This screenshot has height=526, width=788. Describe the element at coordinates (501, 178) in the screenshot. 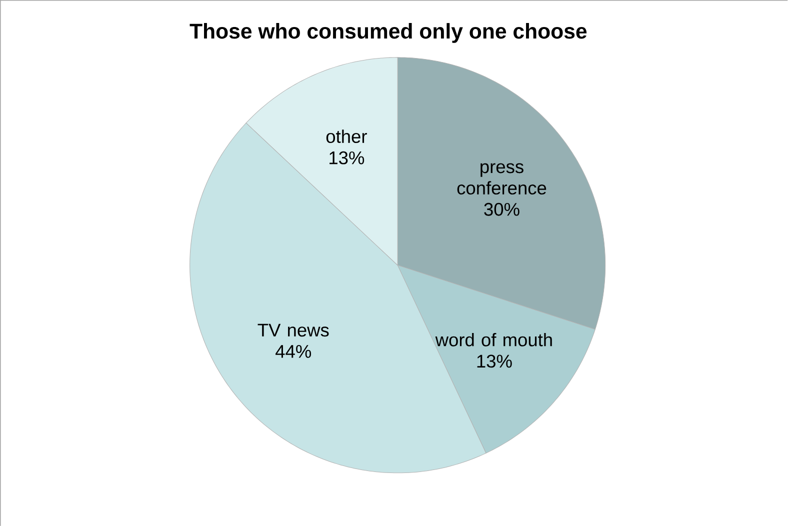

I see `slice-label: press conference` at that location.